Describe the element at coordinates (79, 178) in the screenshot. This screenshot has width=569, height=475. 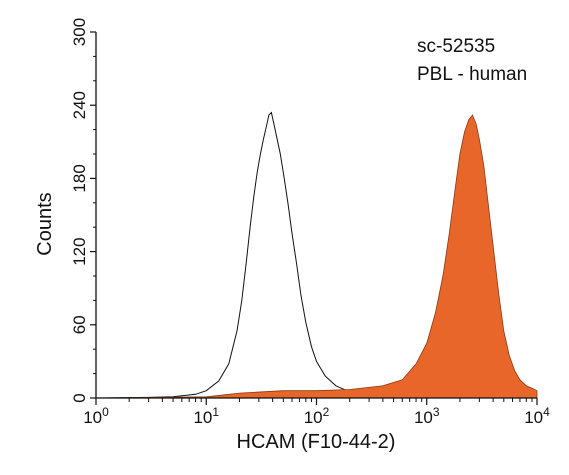
I see `y-tick-label: 180` at that location.